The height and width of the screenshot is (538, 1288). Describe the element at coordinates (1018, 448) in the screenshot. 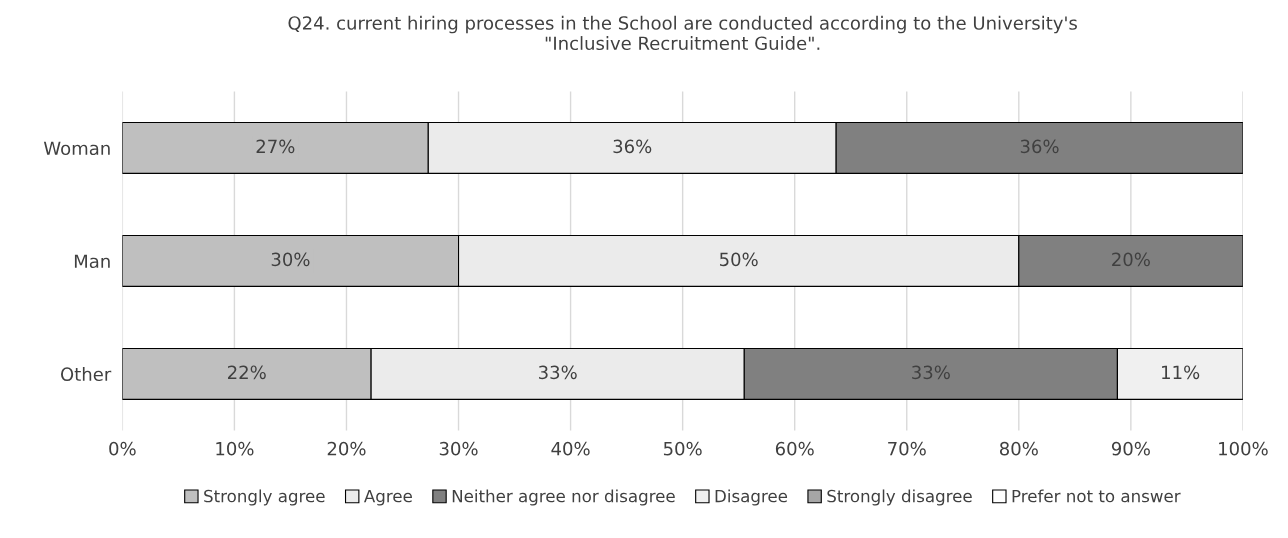

I see `x-tick-label: 80%` at that location.